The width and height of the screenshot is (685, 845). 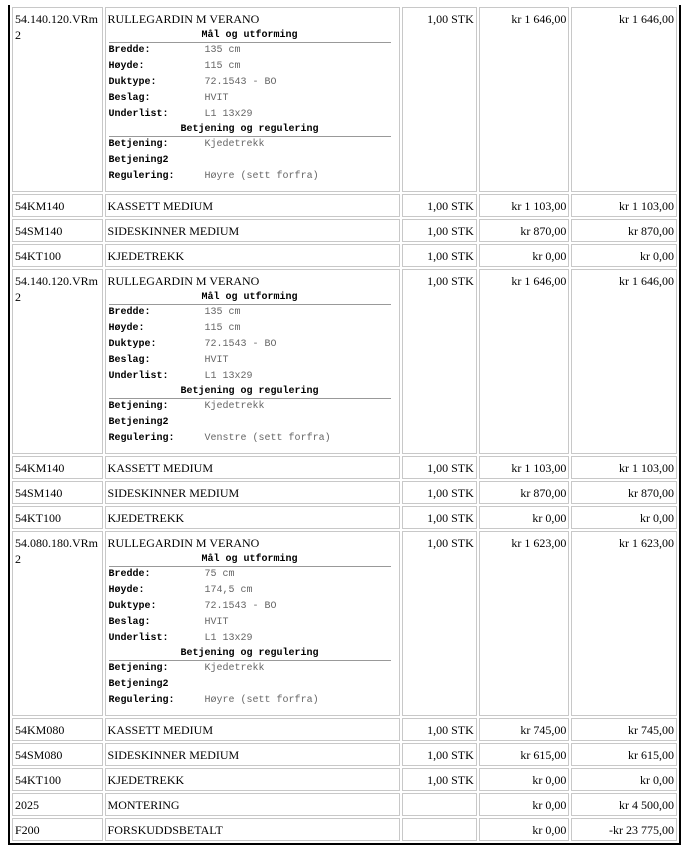 I want to click on item-description-cell: KASSETT MEDIUM, so click(x=252, y=467).